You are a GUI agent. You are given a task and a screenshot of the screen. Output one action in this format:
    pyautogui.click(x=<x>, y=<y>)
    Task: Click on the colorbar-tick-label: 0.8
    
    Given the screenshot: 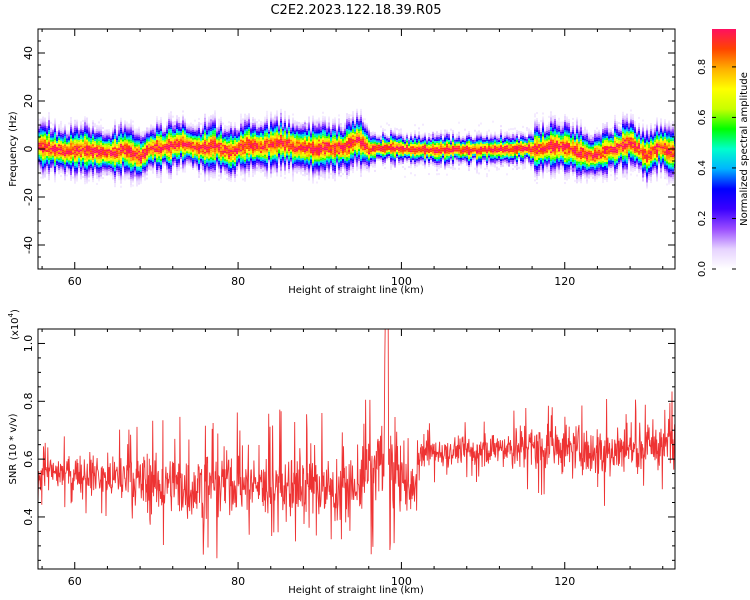 What is the action you would take?
    pyautogui.click(x=702, y=67)
    